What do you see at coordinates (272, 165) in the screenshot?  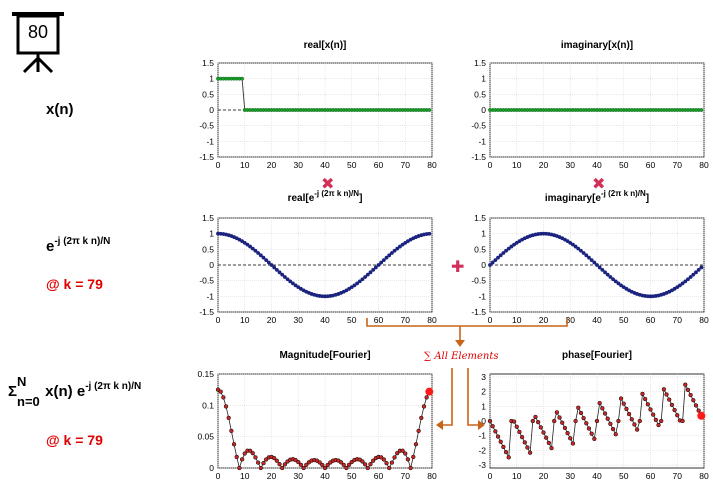 I see `x-tick-label: 20` at bounding box center [272, 165].